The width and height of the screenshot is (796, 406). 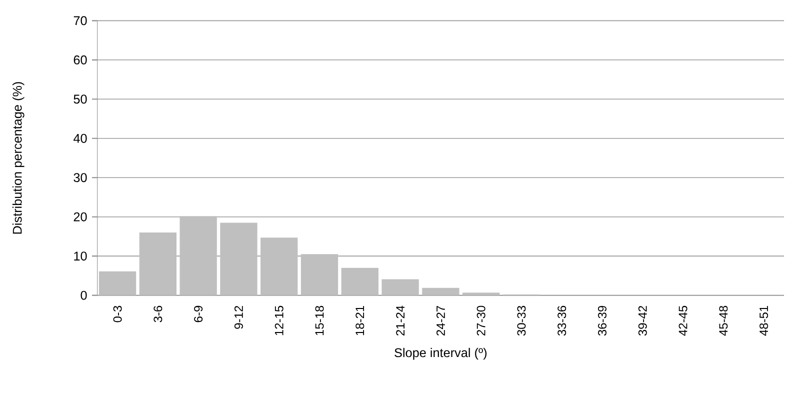 What do you see at coordinates (80, 217) in the screenshot?
I see `y-tick-label: 20` at bounding box center [80, 217].